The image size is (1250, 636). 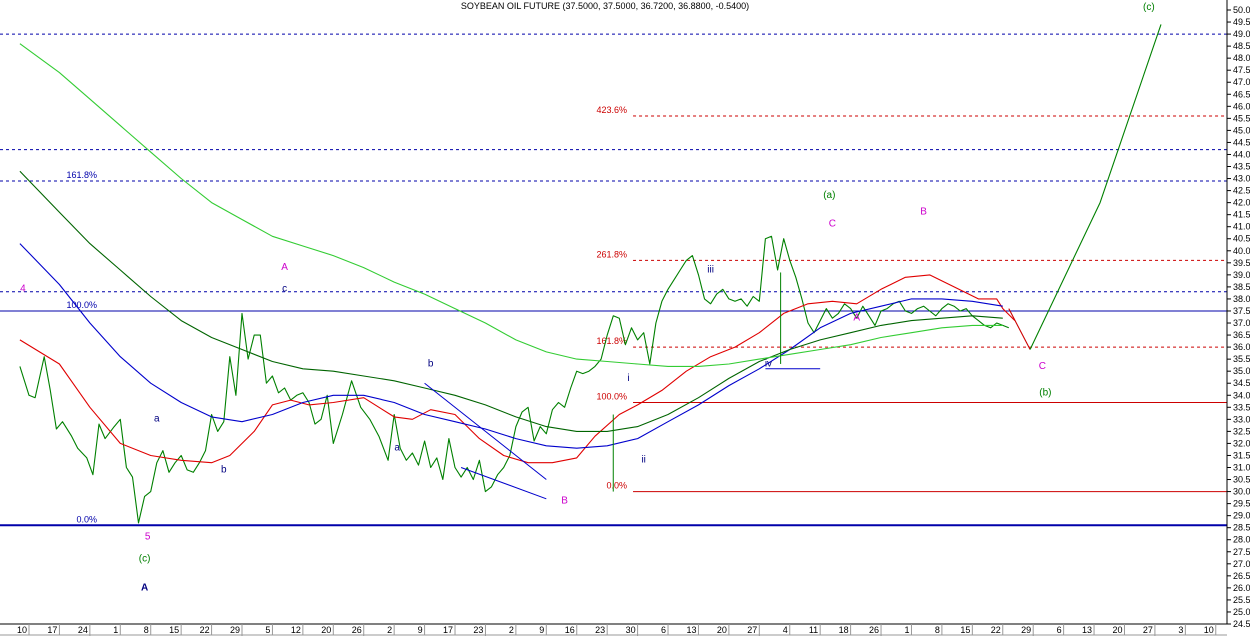 I want to click on x-tick-label: 23, so click(x=478, y=630).